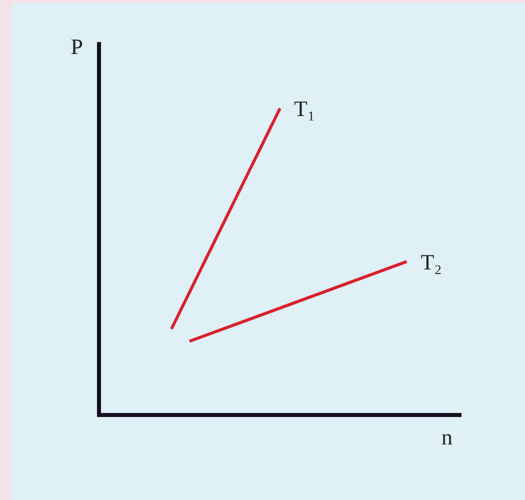  I want to click on series-label: T₁, so click(305, 109).